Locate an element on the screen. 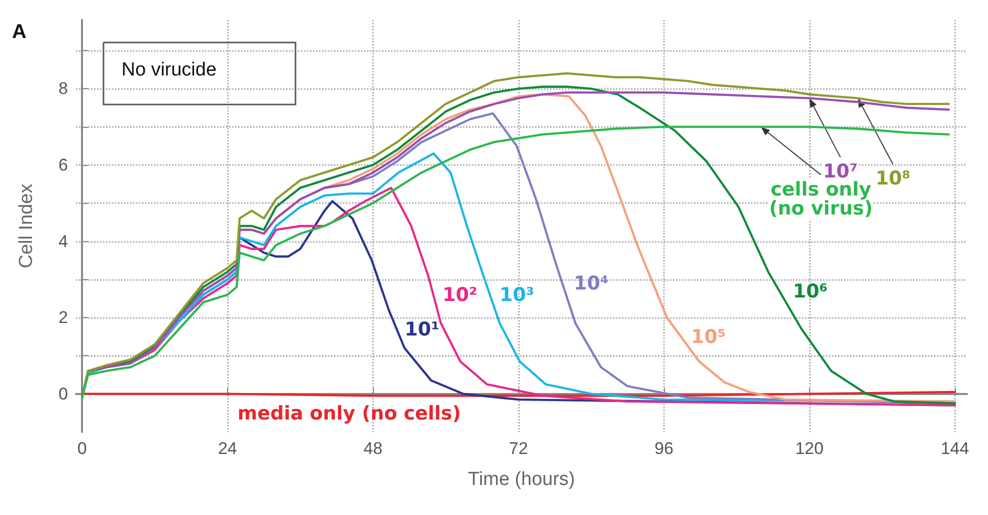  series-label: 10⁴ is located at coordinates (591, 283).